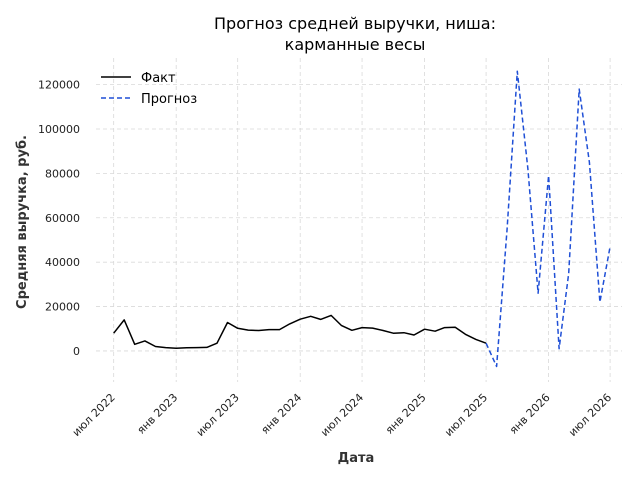  Describe the element at coordinates (466, 415) in the screenshot. I see `x-tick-label: июл 2025` at that location.